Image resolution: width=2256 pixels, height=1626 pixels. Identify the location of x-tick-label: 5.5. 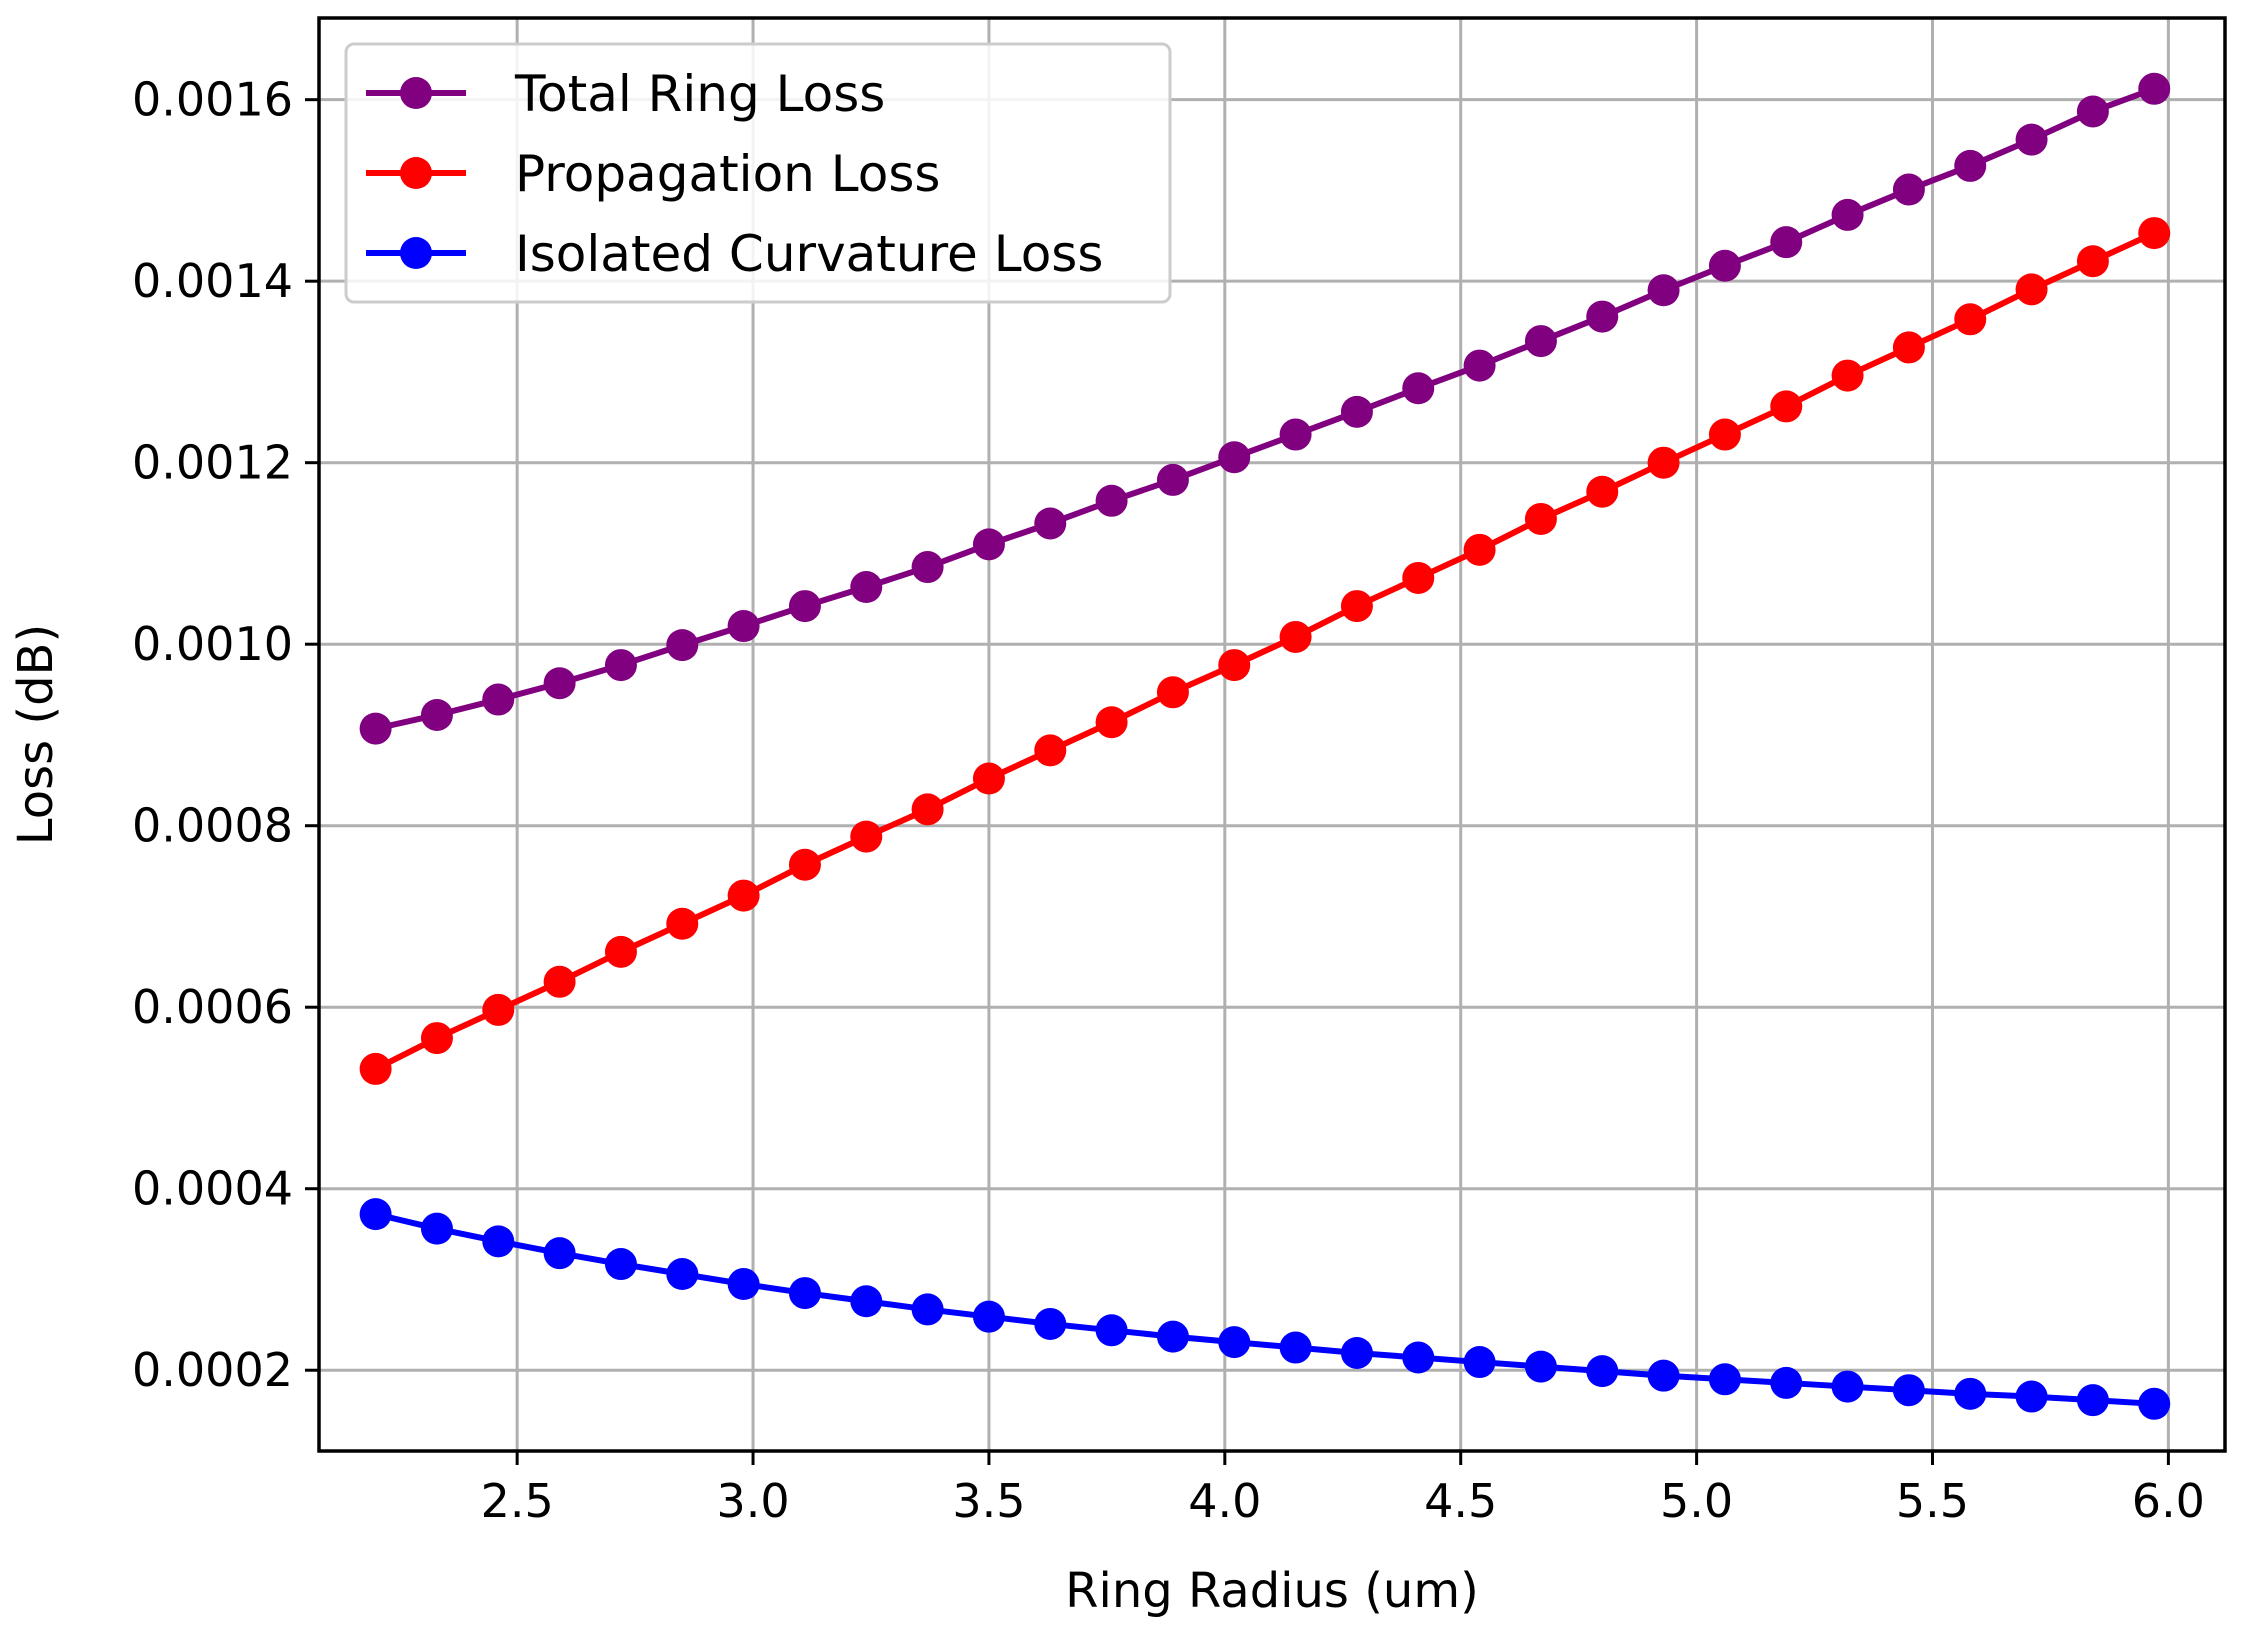
(1932, 1501).